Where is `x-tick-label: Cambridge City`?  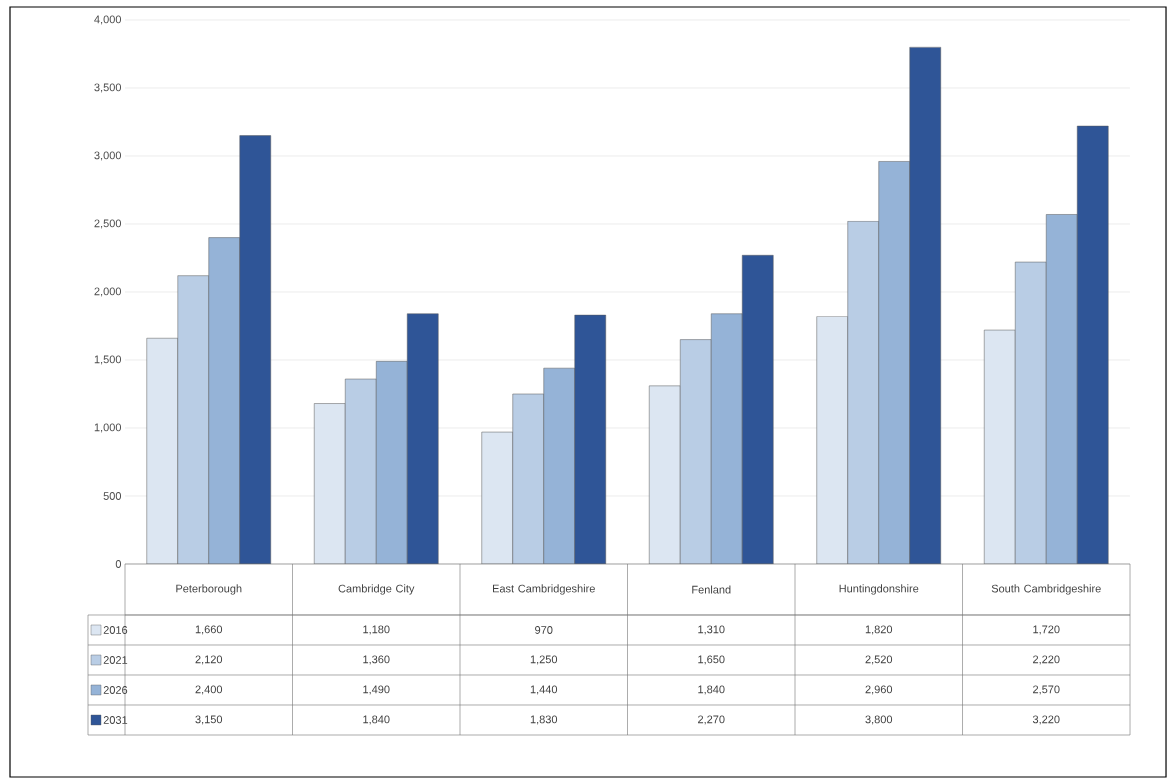
x-tick-label: Cambridge City is located at coordinates (376, 589).